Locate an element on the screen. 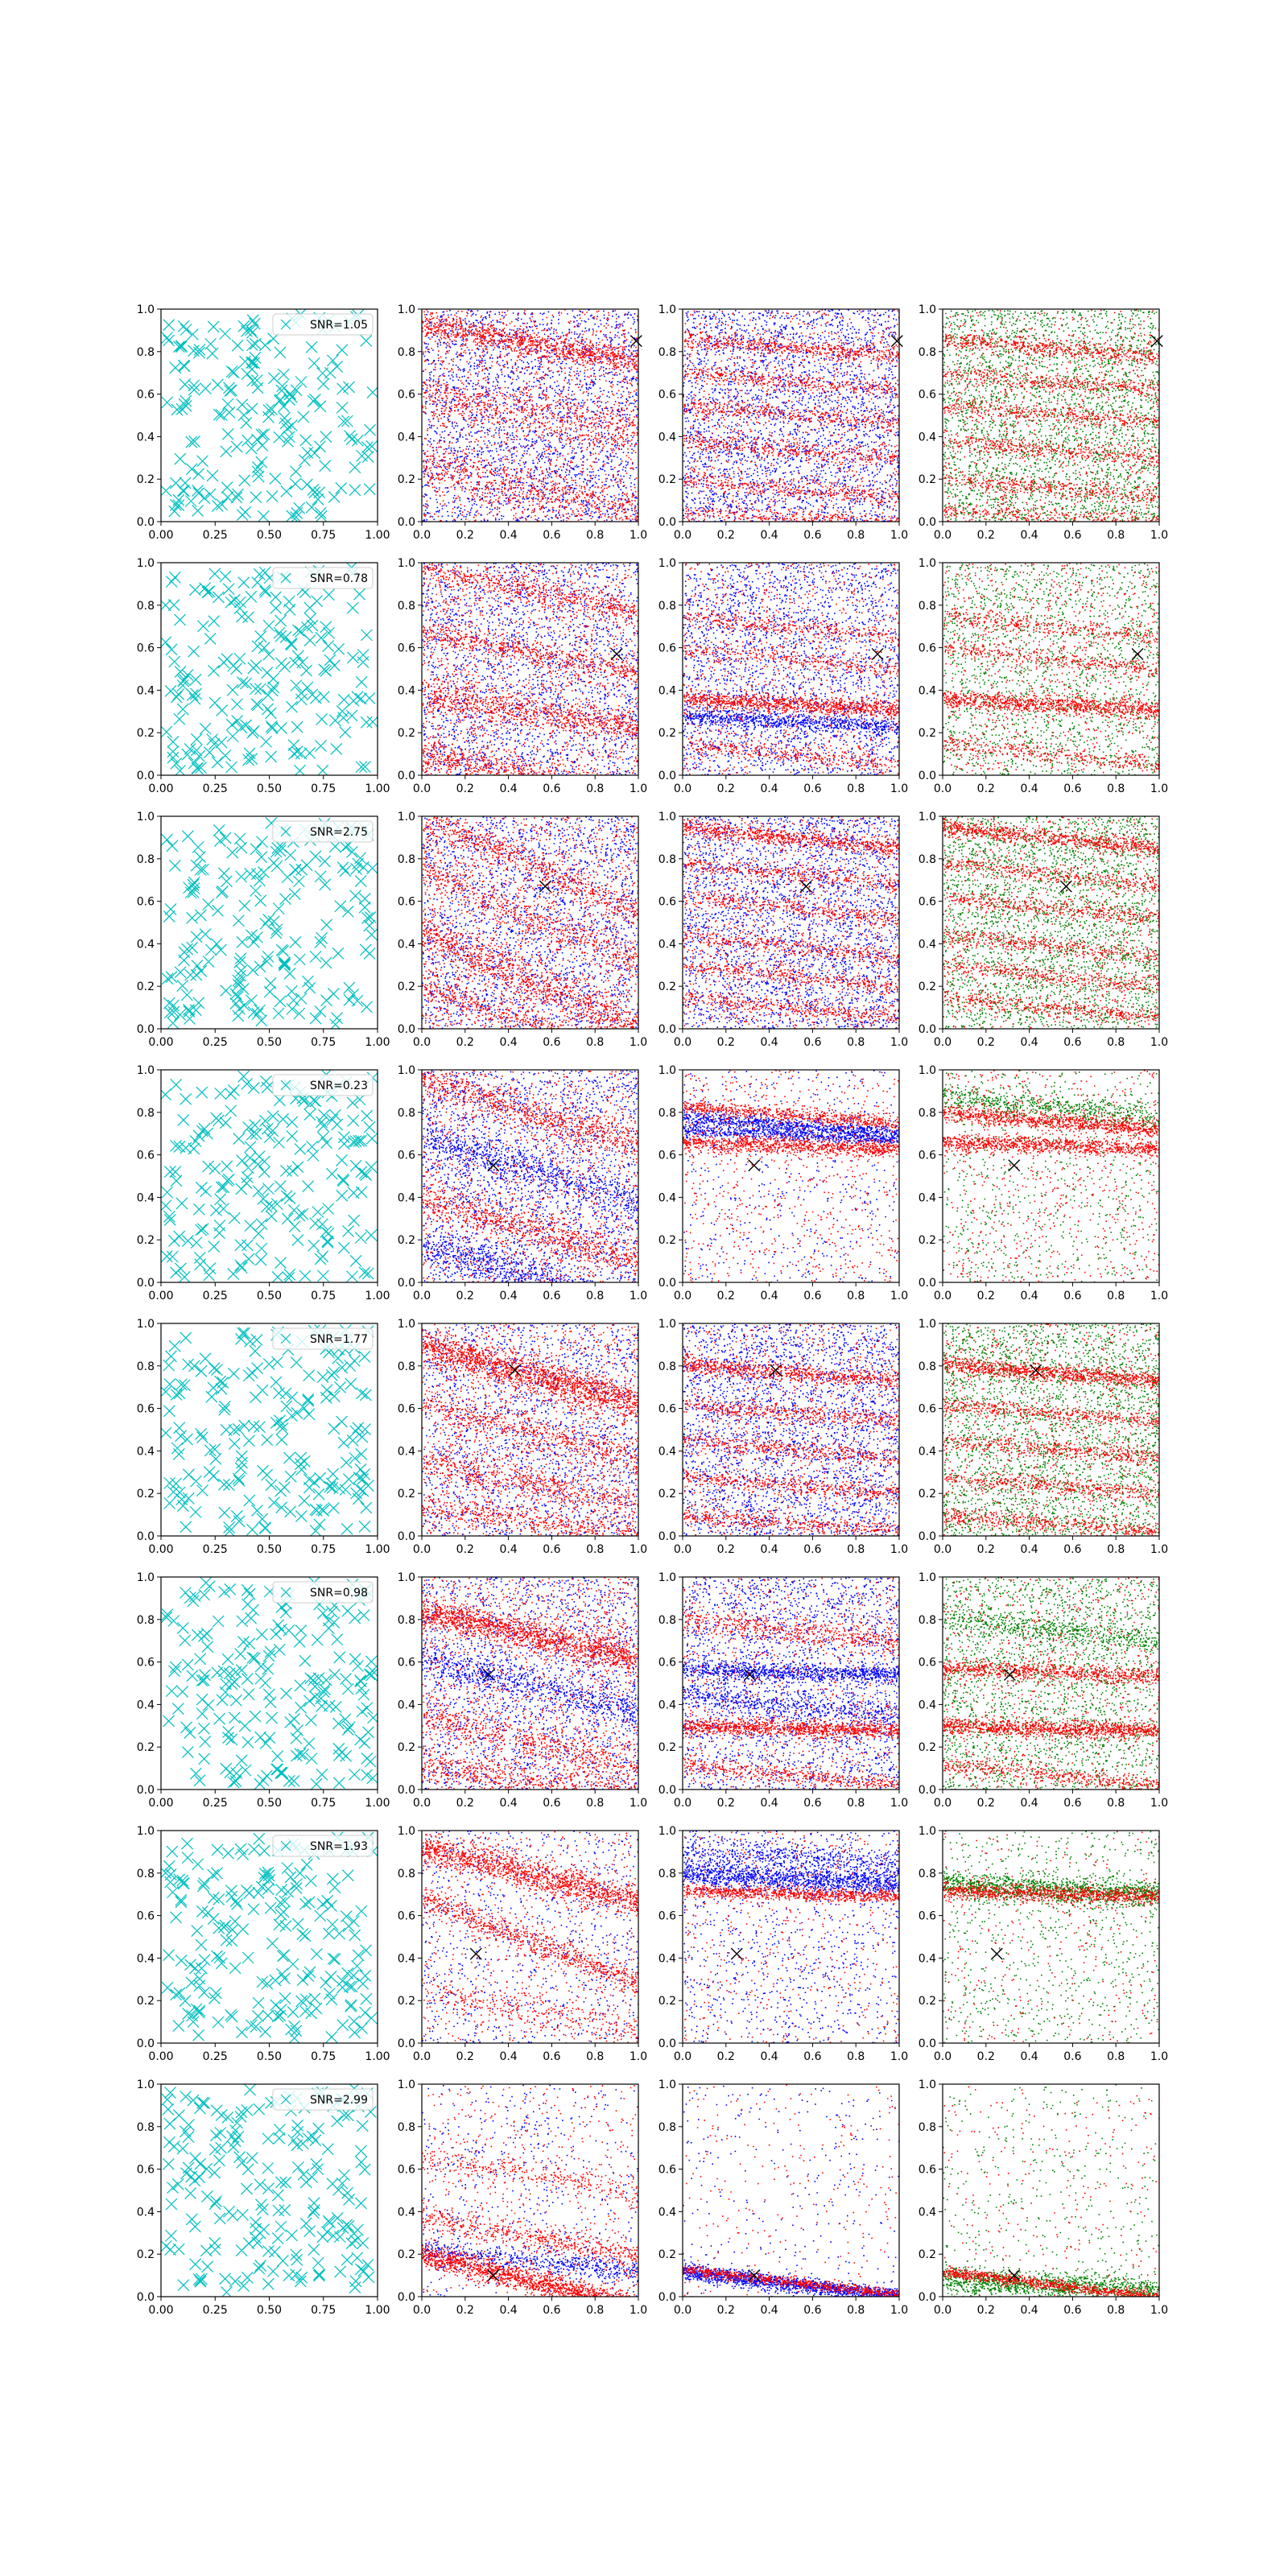  panel-r8-c3: 0.0 0.2 0.4 0.6 0.8 1.00.00.20.40.60.81.0 is located at coordinates (783, 2198).